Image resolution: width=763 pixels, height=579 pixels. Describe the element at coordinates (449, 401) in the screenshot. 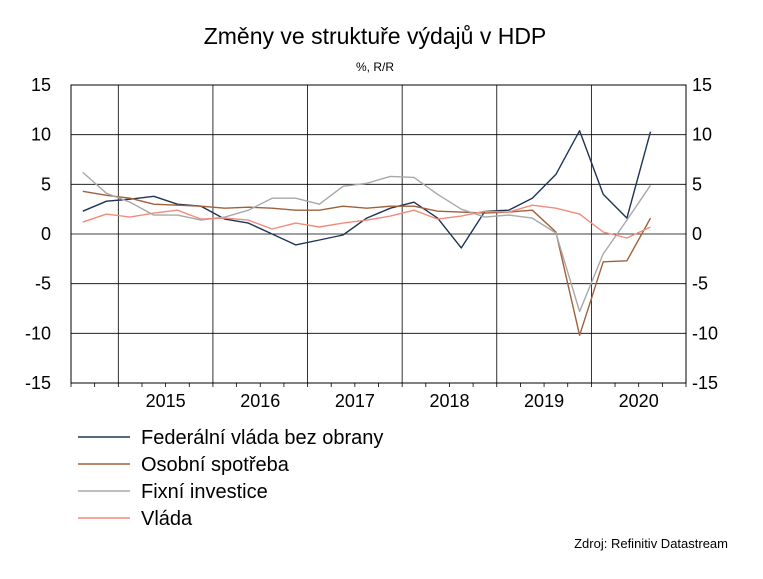

I see `x-tick-label: 2018` at that location.